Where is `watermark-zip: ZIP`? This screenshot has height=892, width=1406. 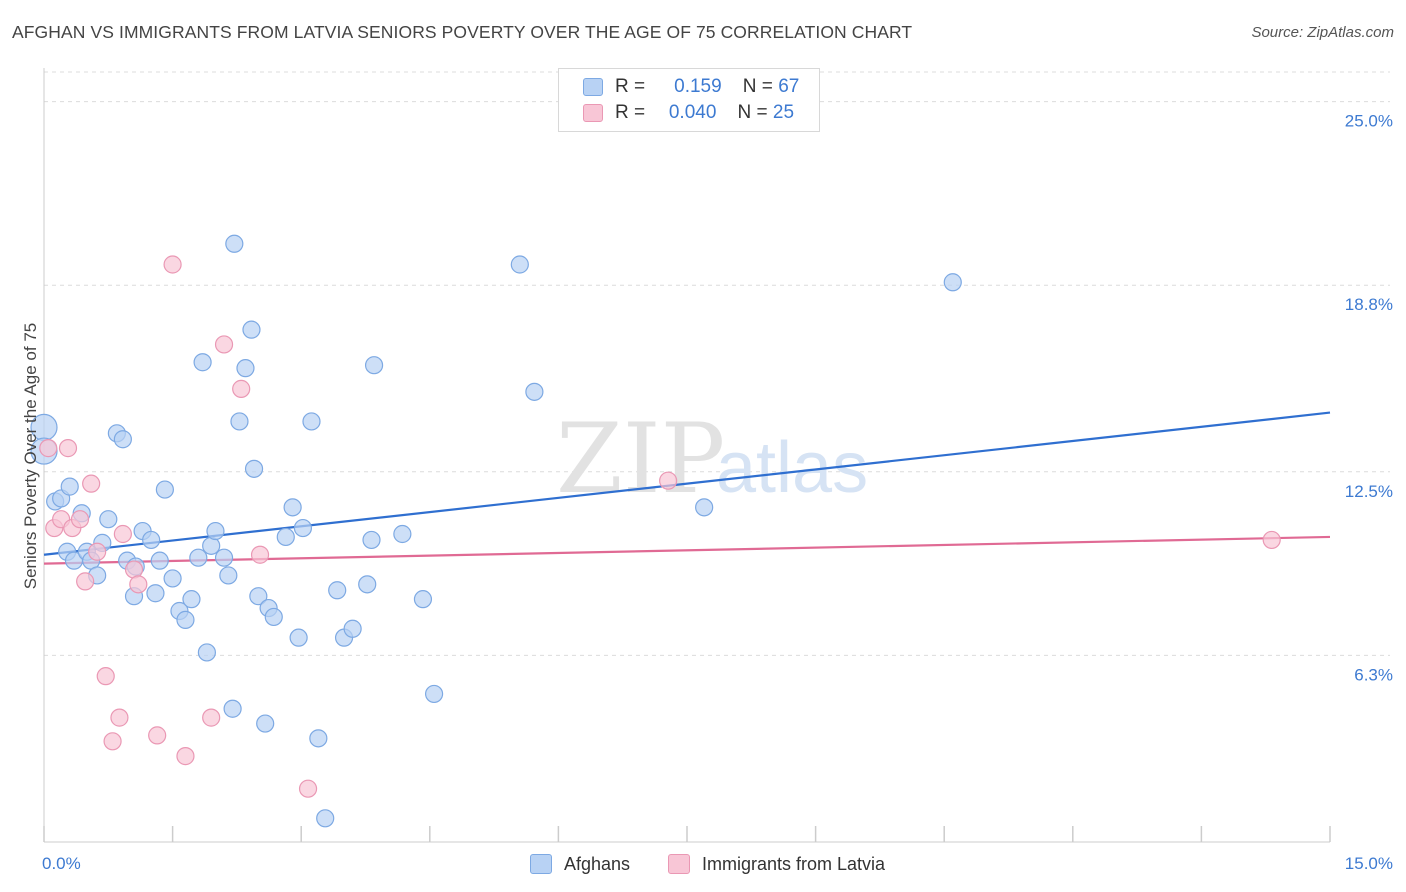
watermark-zip: ZIP is located at coordinates (640, 459).